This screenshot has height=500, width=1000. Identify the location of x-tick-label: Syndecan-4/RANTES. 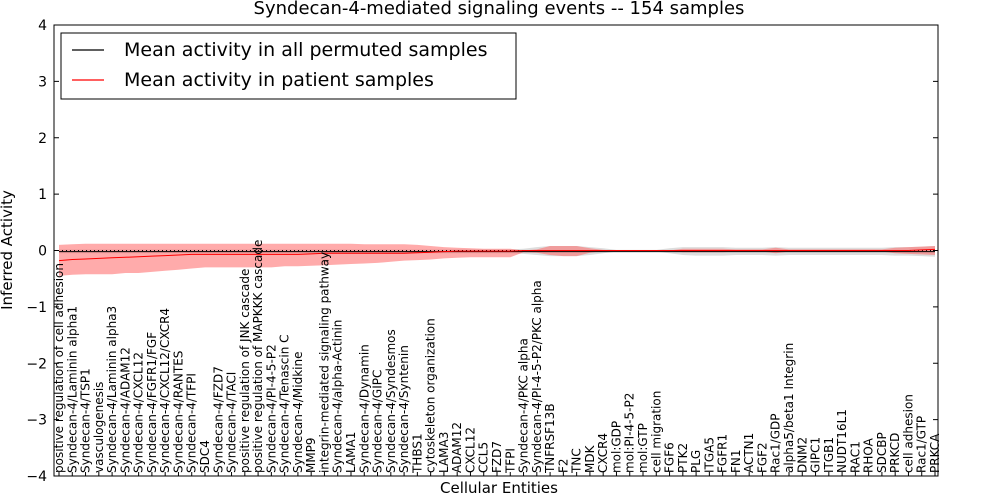
(179, 412).